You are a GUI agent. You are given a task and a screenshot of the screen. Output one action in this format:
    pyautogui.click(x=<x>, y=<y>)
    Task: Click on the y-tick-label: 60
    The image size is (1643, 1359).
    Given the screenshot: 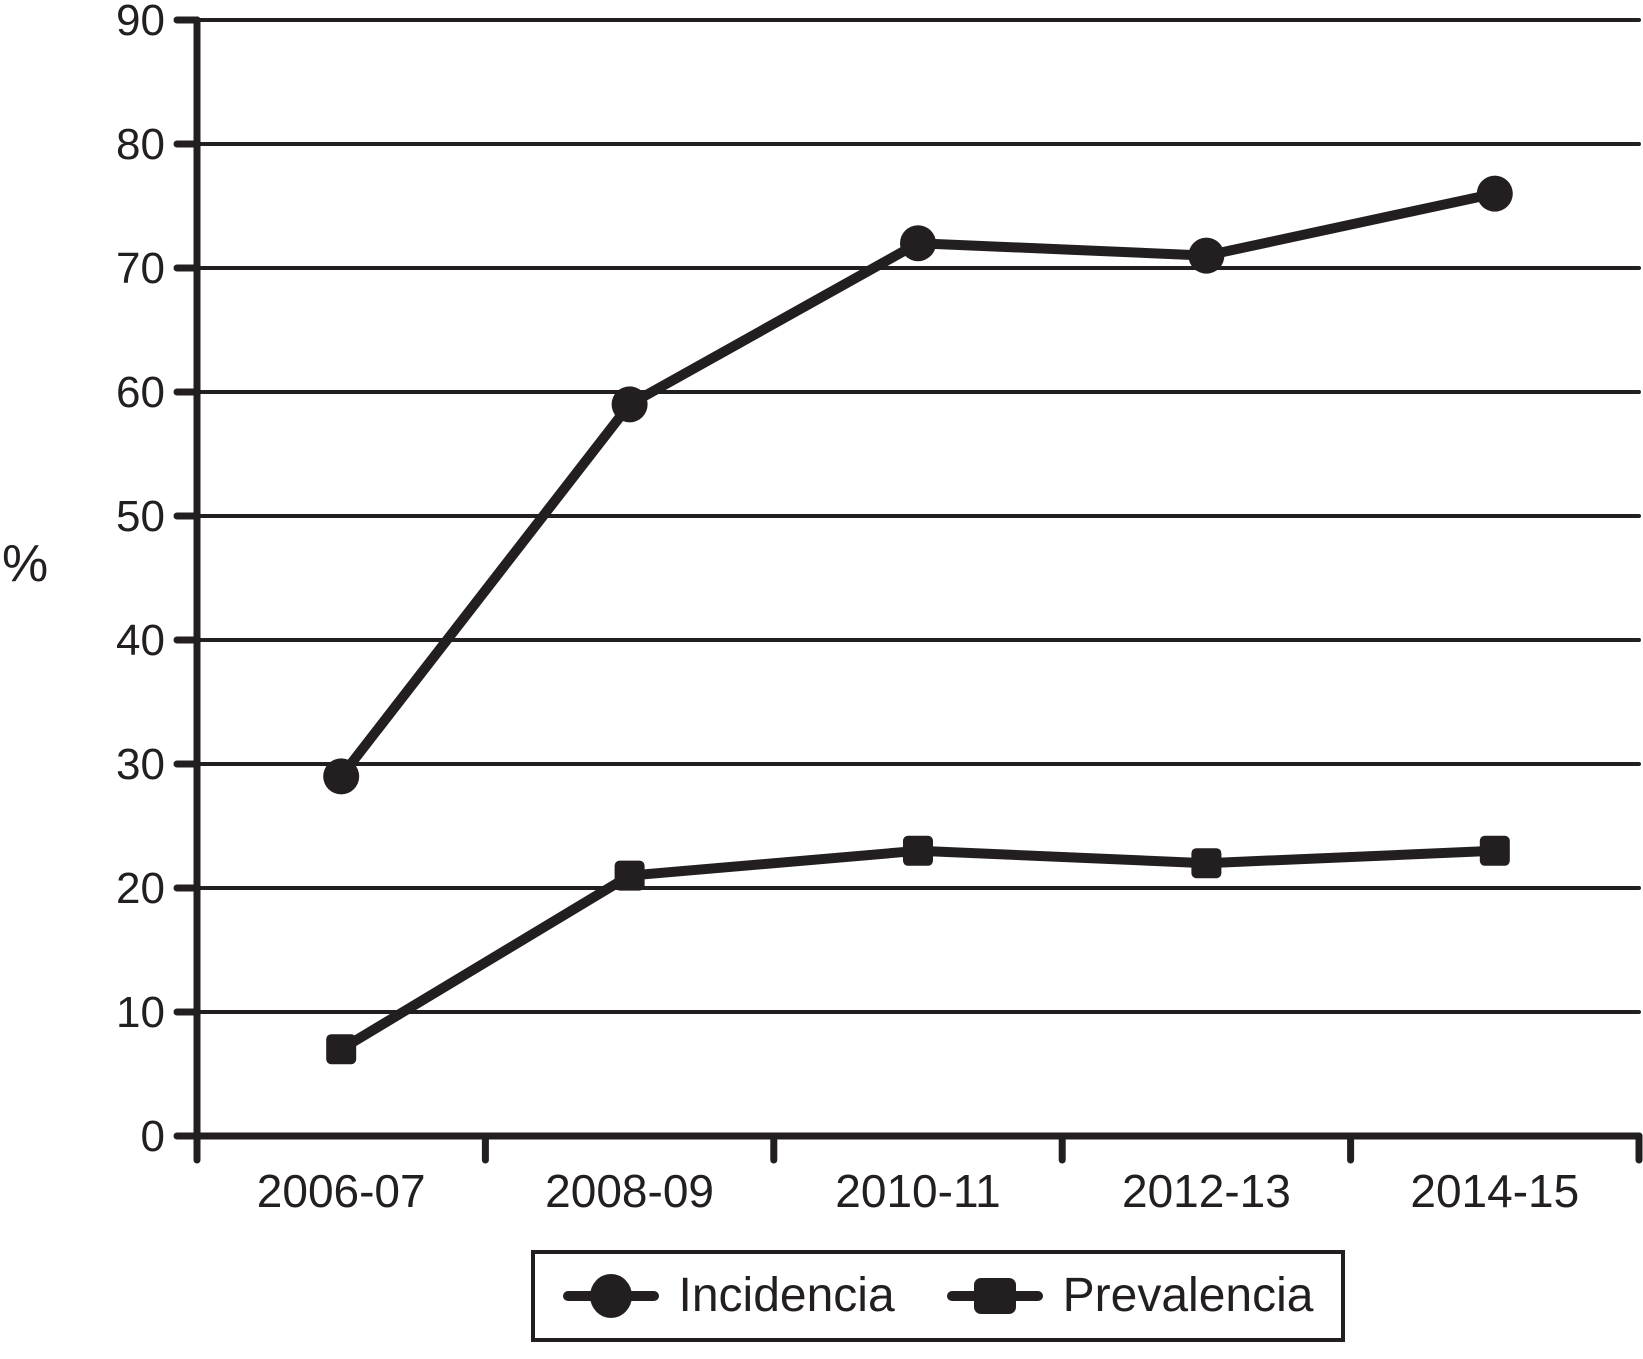 What is the action you would take?
    pyautogui.click(x=140, y=392)
    